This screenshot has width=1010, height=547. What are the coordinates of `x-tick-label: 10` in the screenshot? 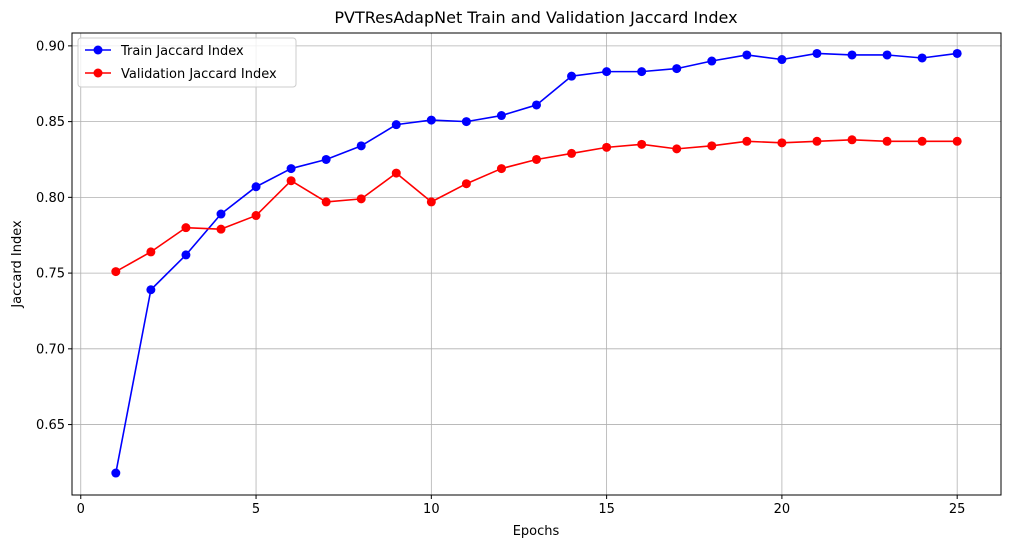 It's located at (431, 509).